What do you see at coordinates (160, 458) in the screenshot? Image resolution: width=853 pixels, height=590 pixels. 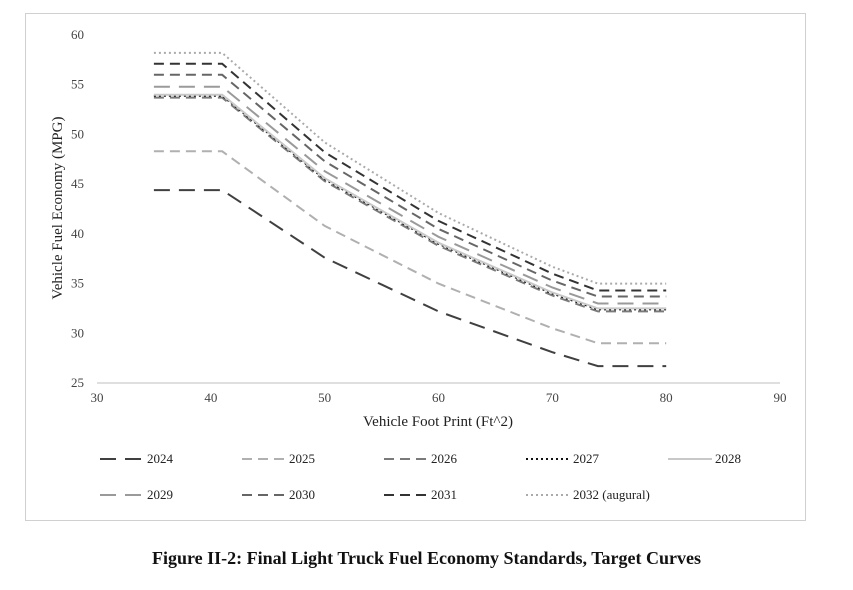 I see `legend-label-2024: 2024` at bounding box center [160, 458].